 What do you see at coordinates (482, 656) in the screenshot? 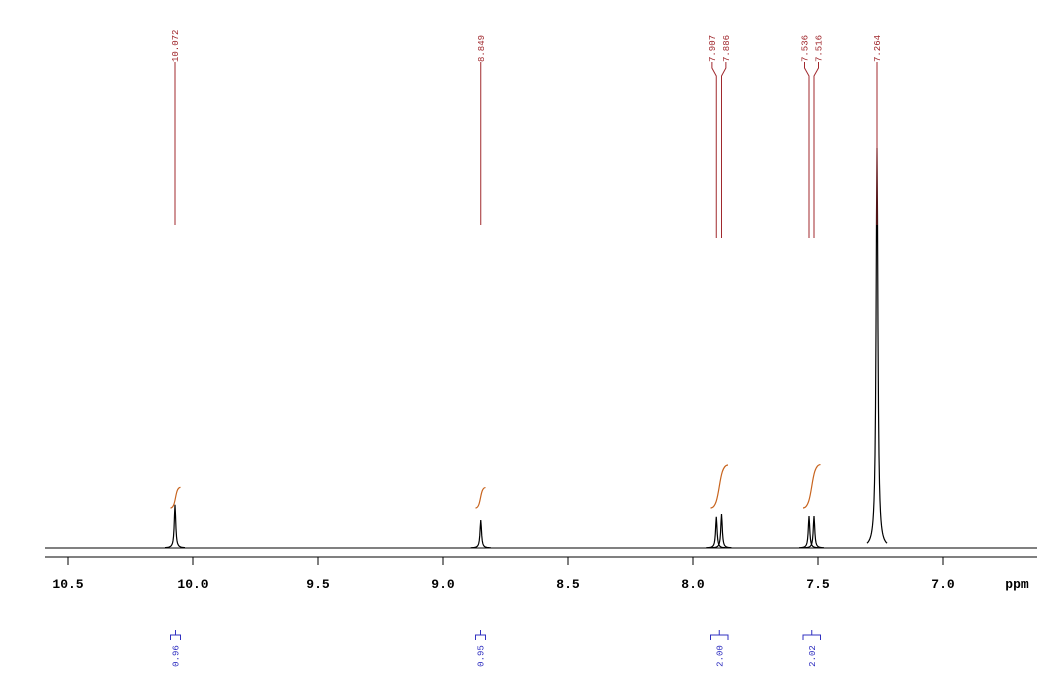
I see `integral-label: 0.95` at bounding box center [482, 656].